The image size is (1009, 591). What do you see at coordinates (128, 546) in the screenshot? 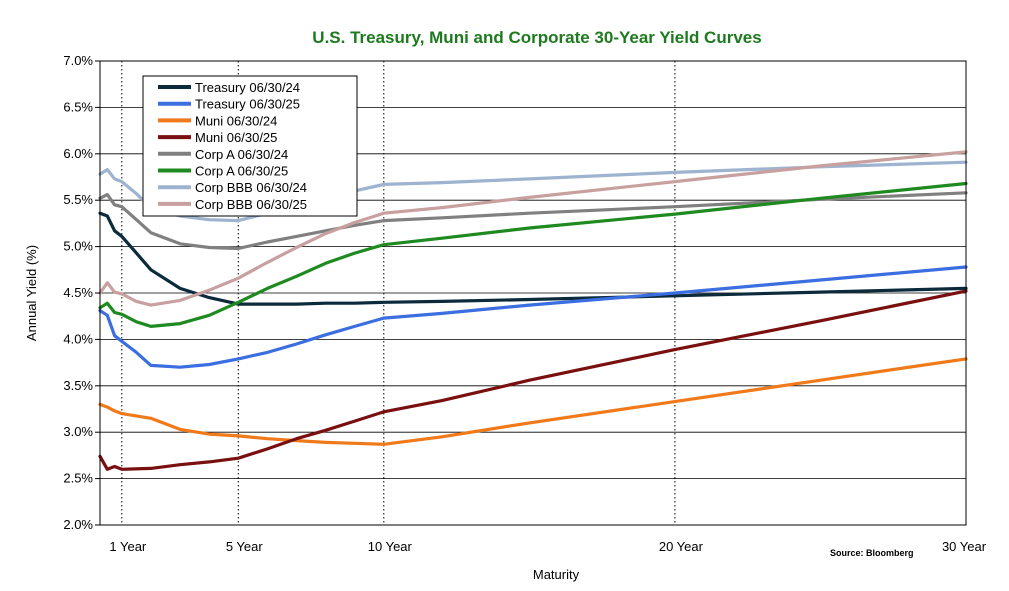
I see `x-tick-label: 1 Year` at bounding box center [128, 546].